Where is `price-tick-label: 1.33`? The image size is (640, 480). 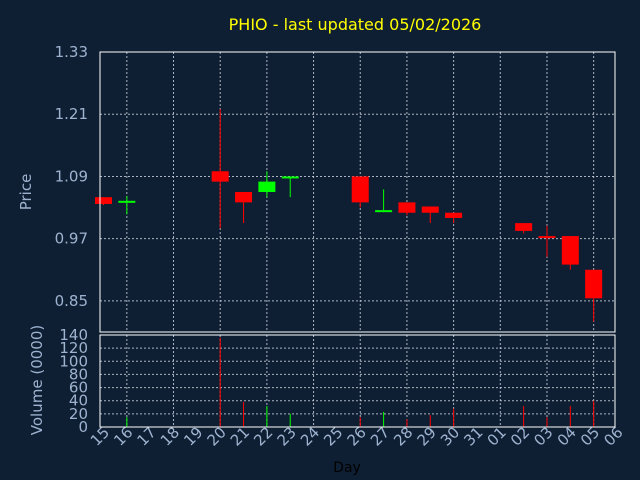
price-tick-label: 1.33 is located at coordinates (71, 52).